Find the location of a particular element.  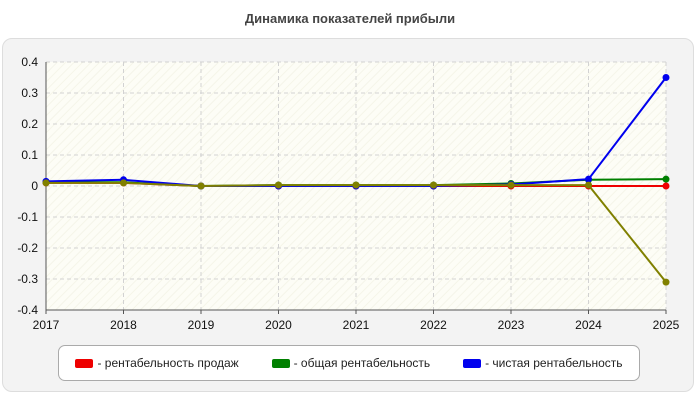

legend-item-net-margin: - чистая рентабельность is located at coordinates (543, 363).